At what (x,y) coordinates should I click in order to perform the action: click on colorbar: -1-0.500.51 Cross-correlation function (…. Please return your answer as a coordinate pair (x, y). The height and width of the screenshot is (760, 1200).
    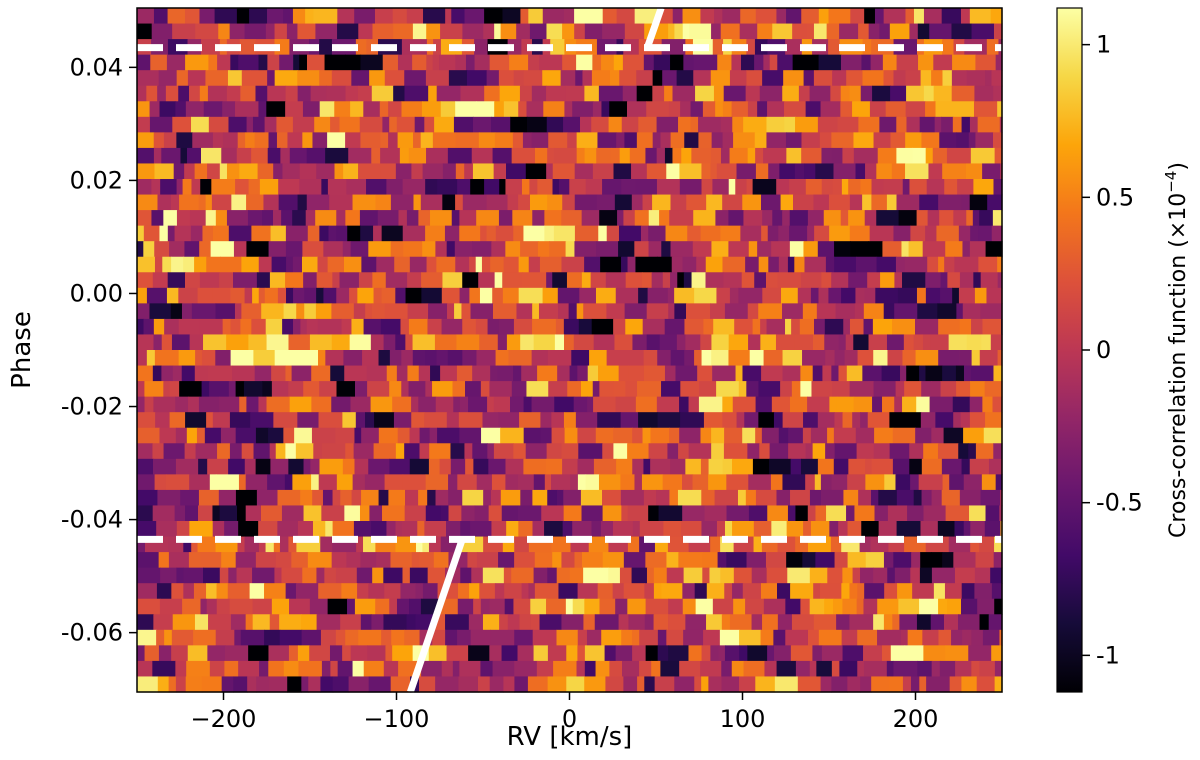
    Looking at the image, I should click on (1123, 350).